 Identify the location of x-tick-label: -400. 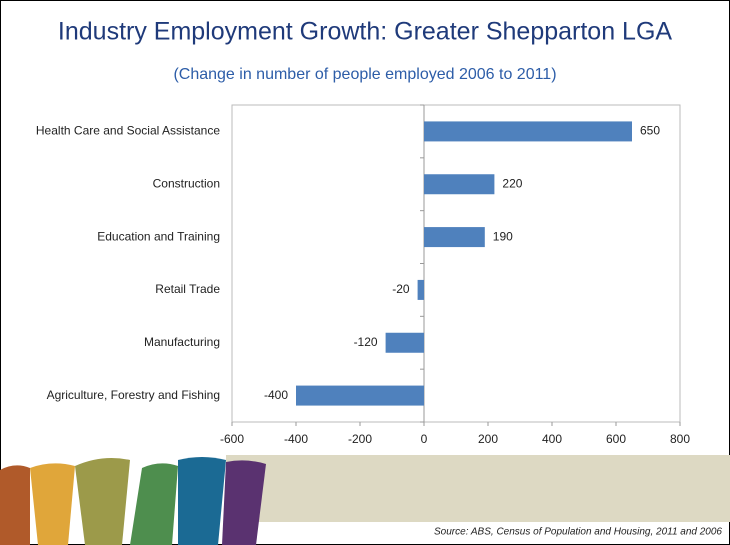
(296, 439).